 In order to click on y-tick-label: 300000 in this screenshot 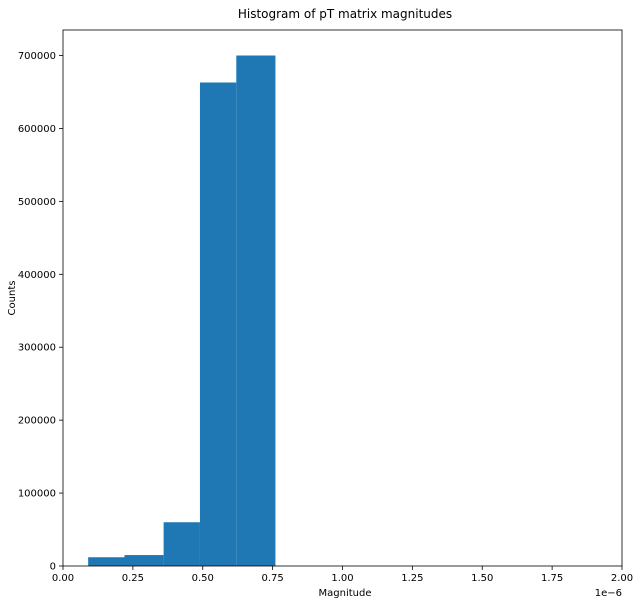, I will do `click(37, 348)`.